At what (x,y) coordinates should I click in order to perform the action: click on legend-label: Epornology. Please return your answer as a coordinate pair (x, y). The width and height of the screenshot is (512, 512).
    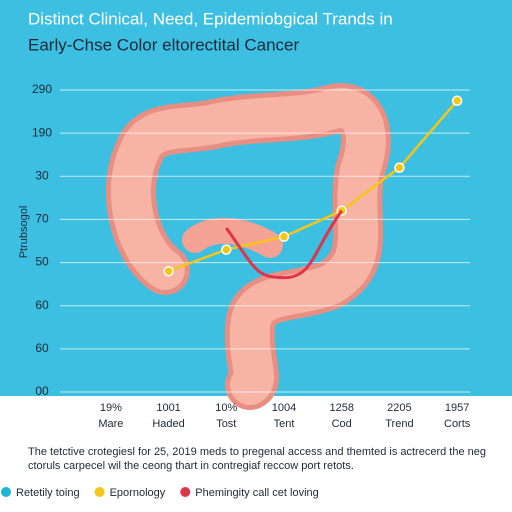
    Looking at the image, I should click on (138, 493).